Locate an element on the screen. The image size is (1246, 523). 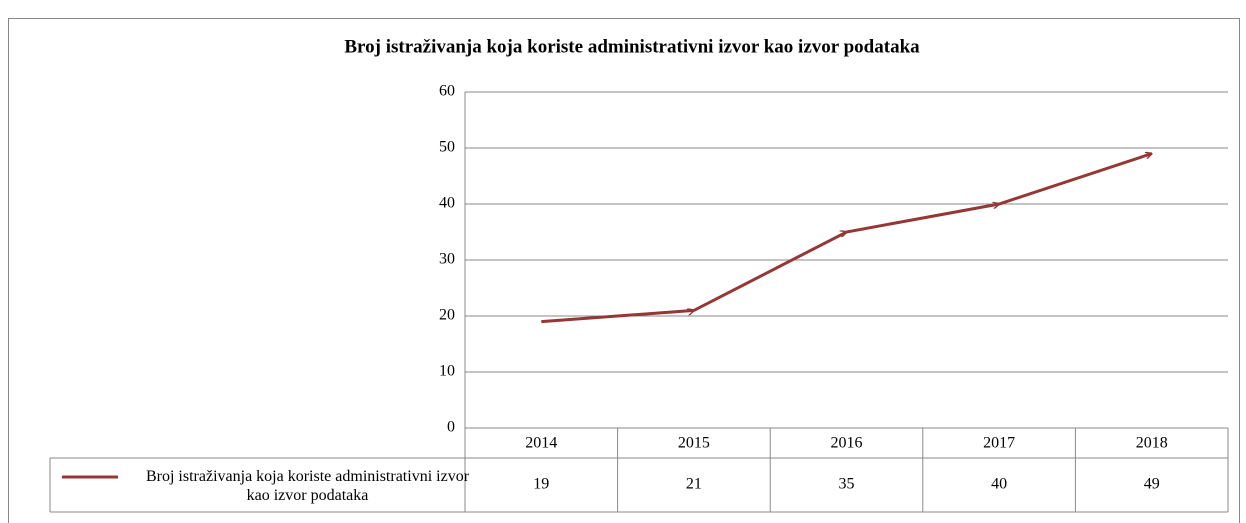
x-tick-label: 2015 is located at coordinates (694, 443).